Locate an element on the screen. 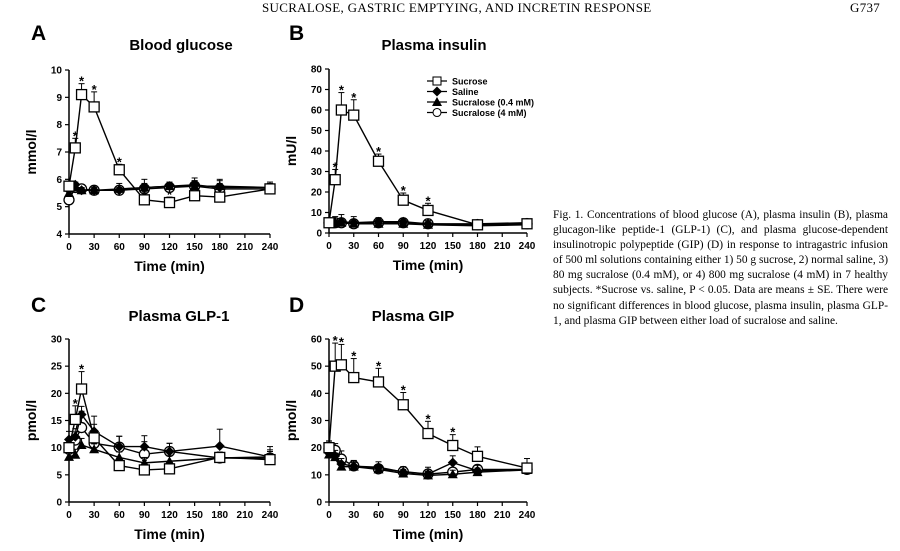 The image size is (900, 551). y-tick-label: 50 is located at coordinates (317, 131).